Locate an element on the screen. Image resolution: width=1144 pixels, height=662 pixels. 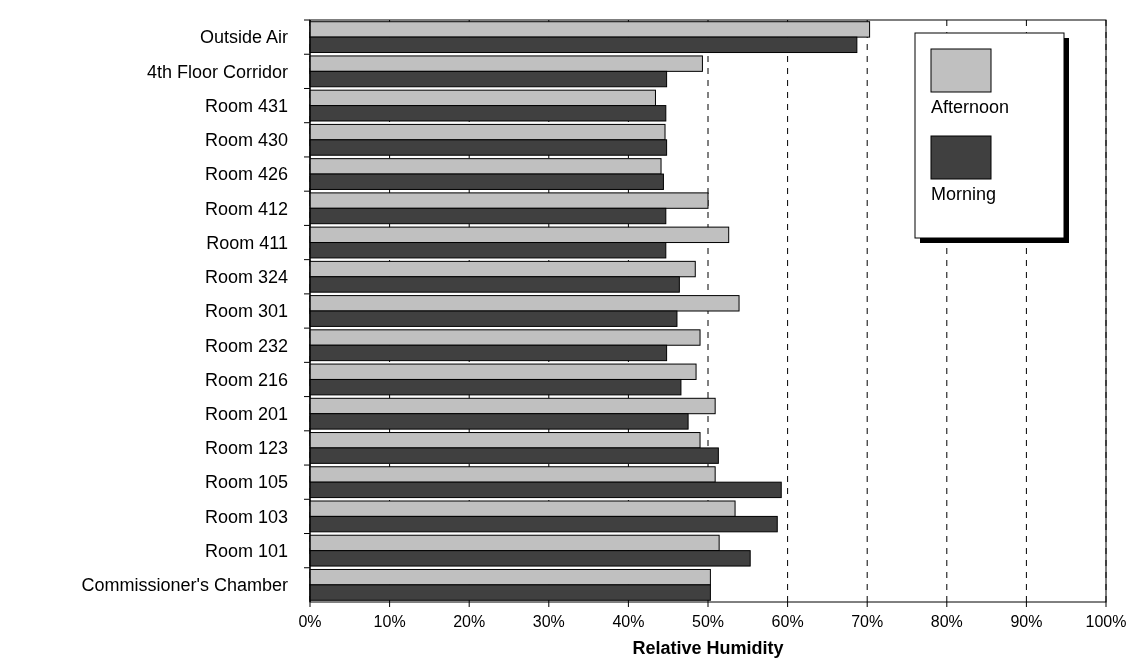
y-tick-label: Room 426 is located at coordinates (246, 174).